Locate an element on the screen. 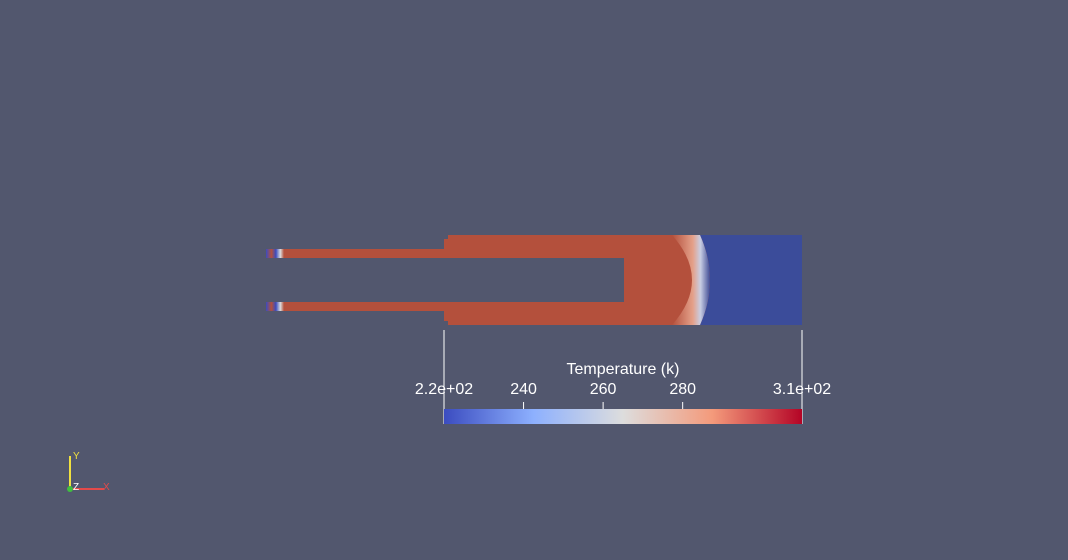 The width and height of the screenshot is (1068, 560). mixing-front is located at coordinates (691, 280).